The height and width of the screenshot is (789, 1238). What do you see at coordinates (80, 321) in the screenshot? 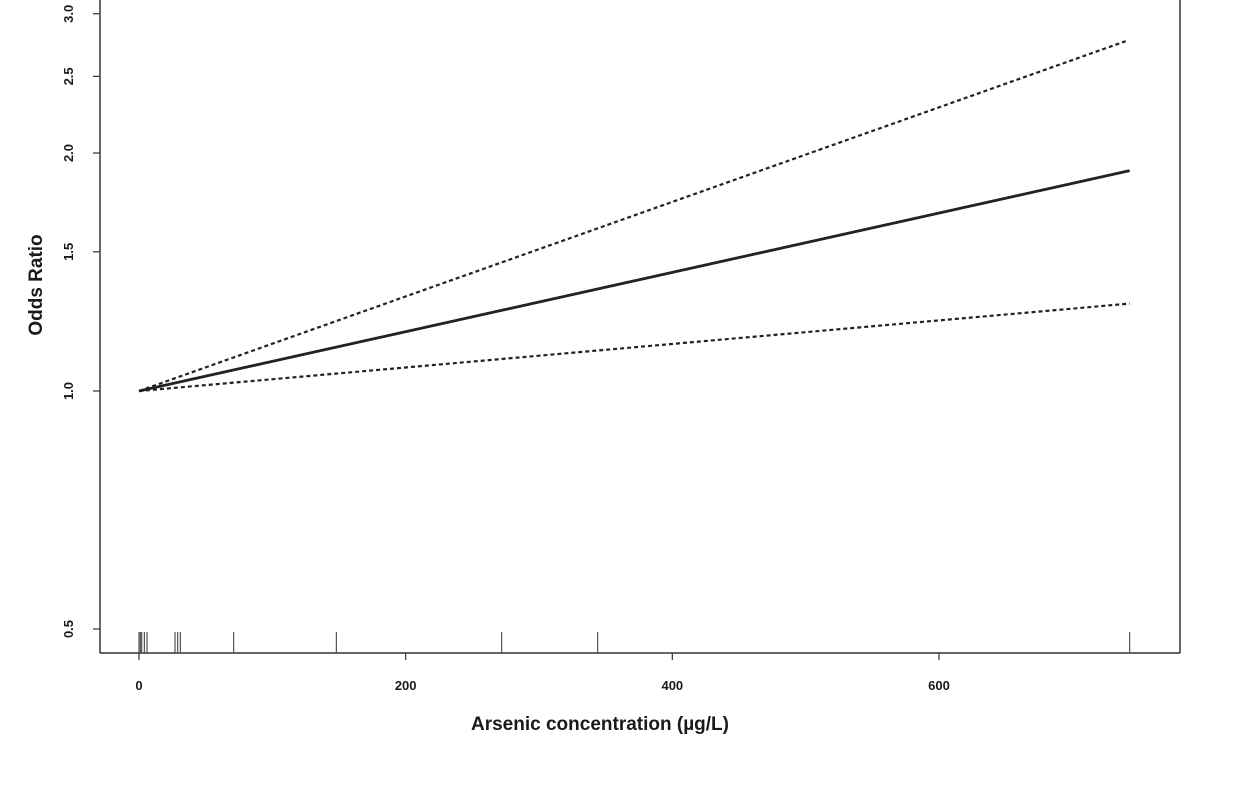
I see `y-axis: 0.5 1.0 1.5 2.0 2.5 3.0` at bounding box center [80, 321].